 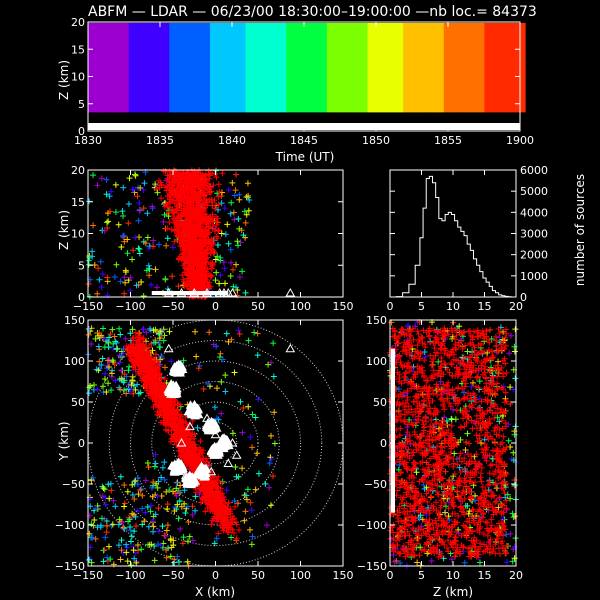 I want to click on x-tick-label: 150, so click(x=343, y=306).